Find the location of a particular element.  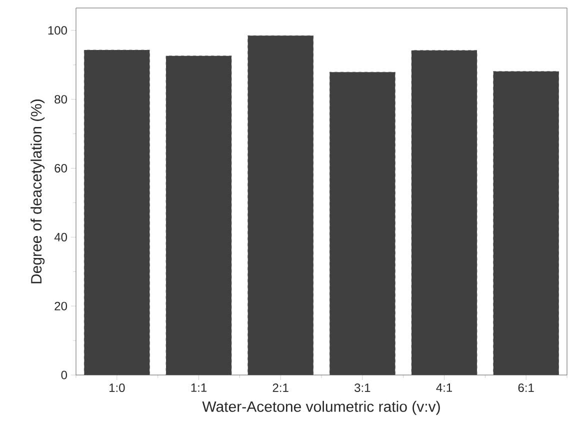

x-tick-label: 1:0 is located at coordinates (117, 388).